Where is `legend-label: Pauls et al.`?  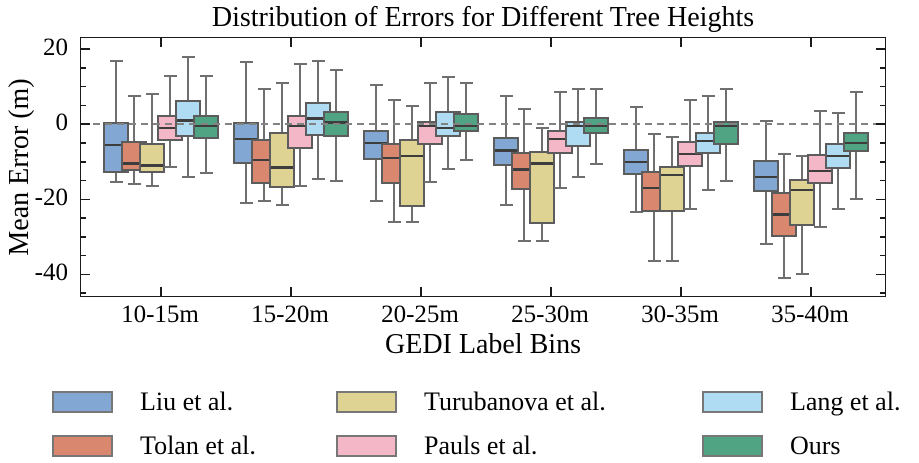
legend-label: Pauls et al. is located at coordinates (481, 445).